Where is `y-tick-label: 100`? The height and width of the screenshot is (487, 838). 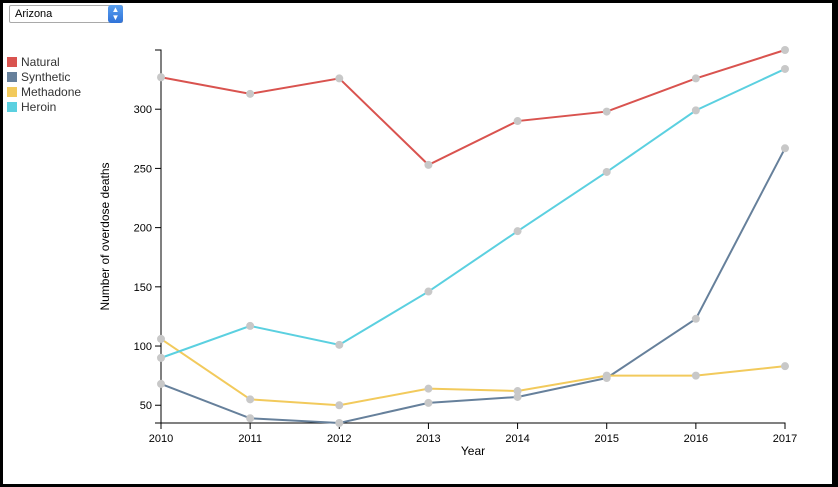
y-tick-label: 100 is located at coordinates (143, 347).